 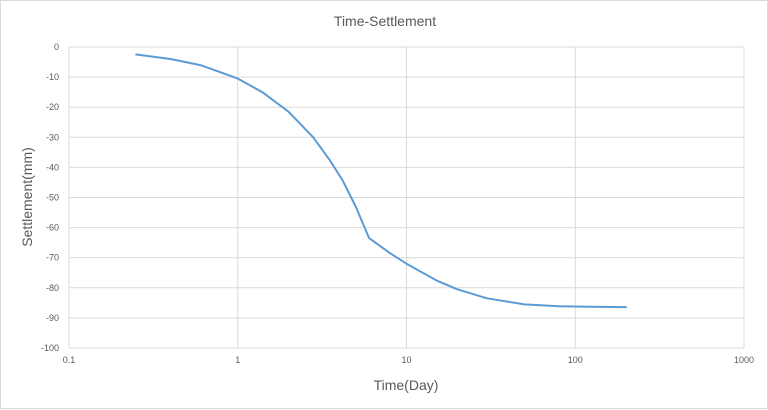 I want to click on x-tick-label: 100, so click(x=575, y=360).